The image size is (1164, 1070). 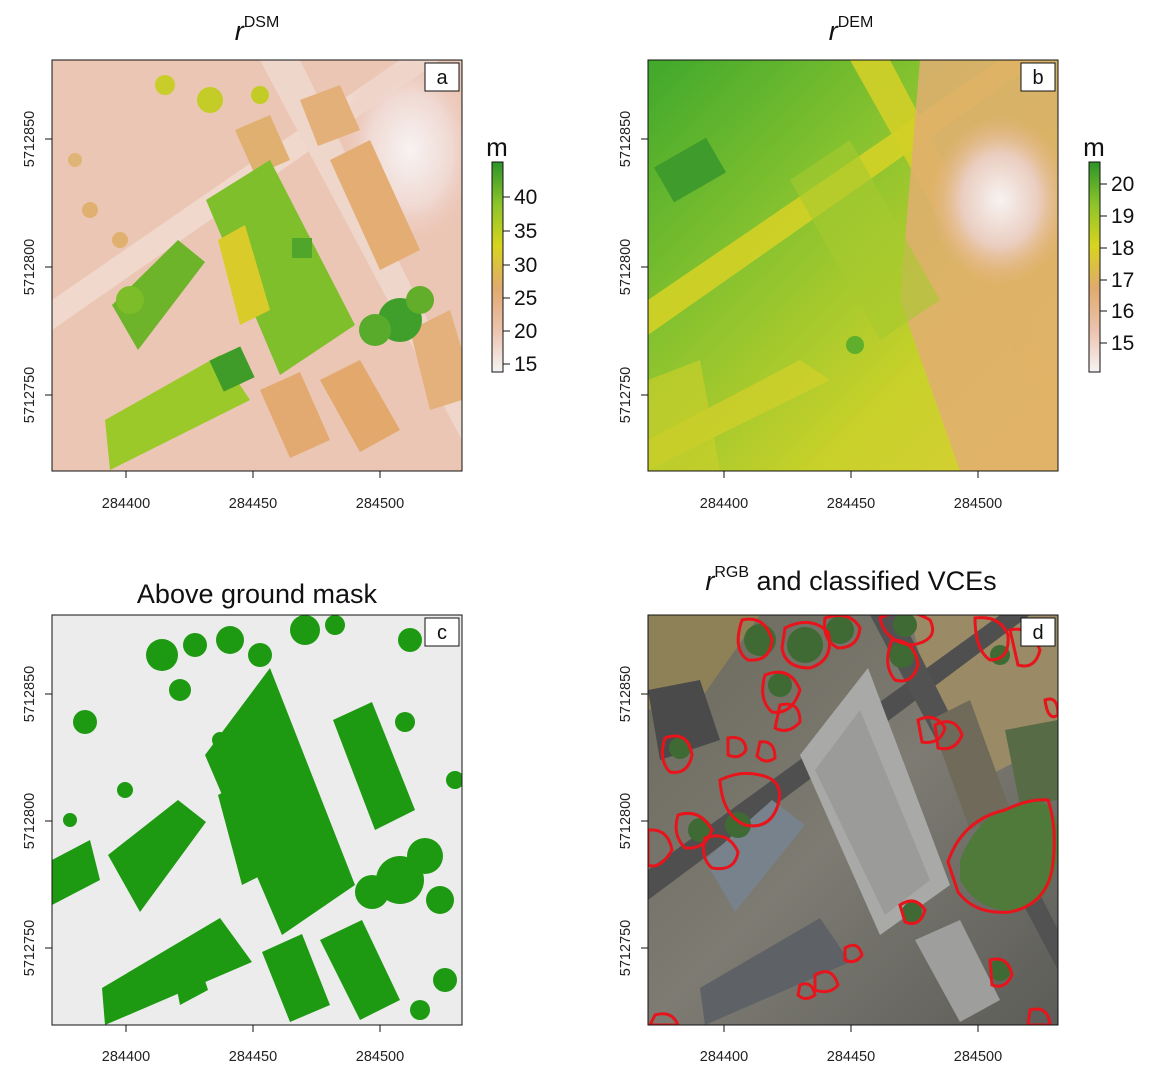 I want to click on panel-title: rDSM, so click(x=257, y=30).